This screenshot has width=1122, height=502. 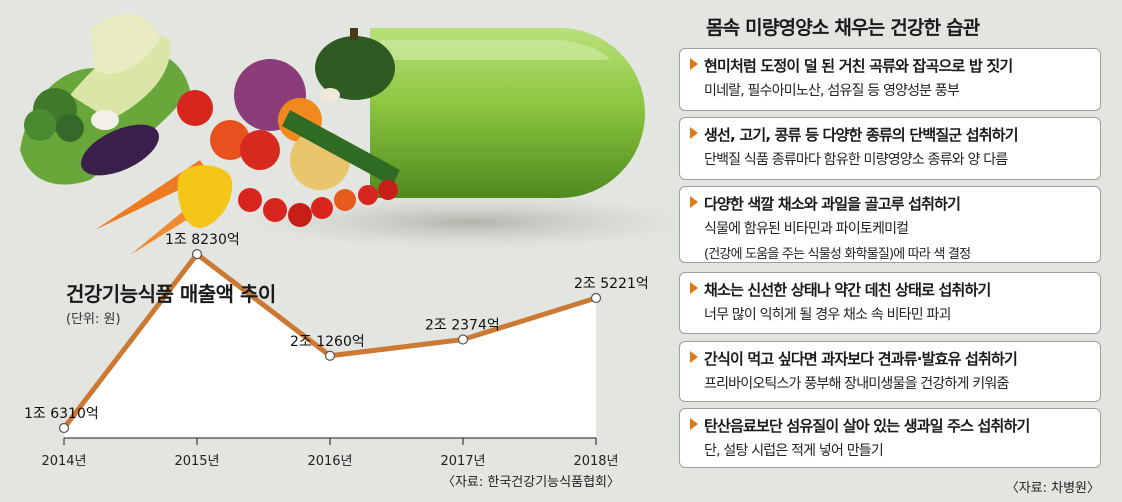 I want to click on data-label: 2조 5221억, so click(x=611, y=284).